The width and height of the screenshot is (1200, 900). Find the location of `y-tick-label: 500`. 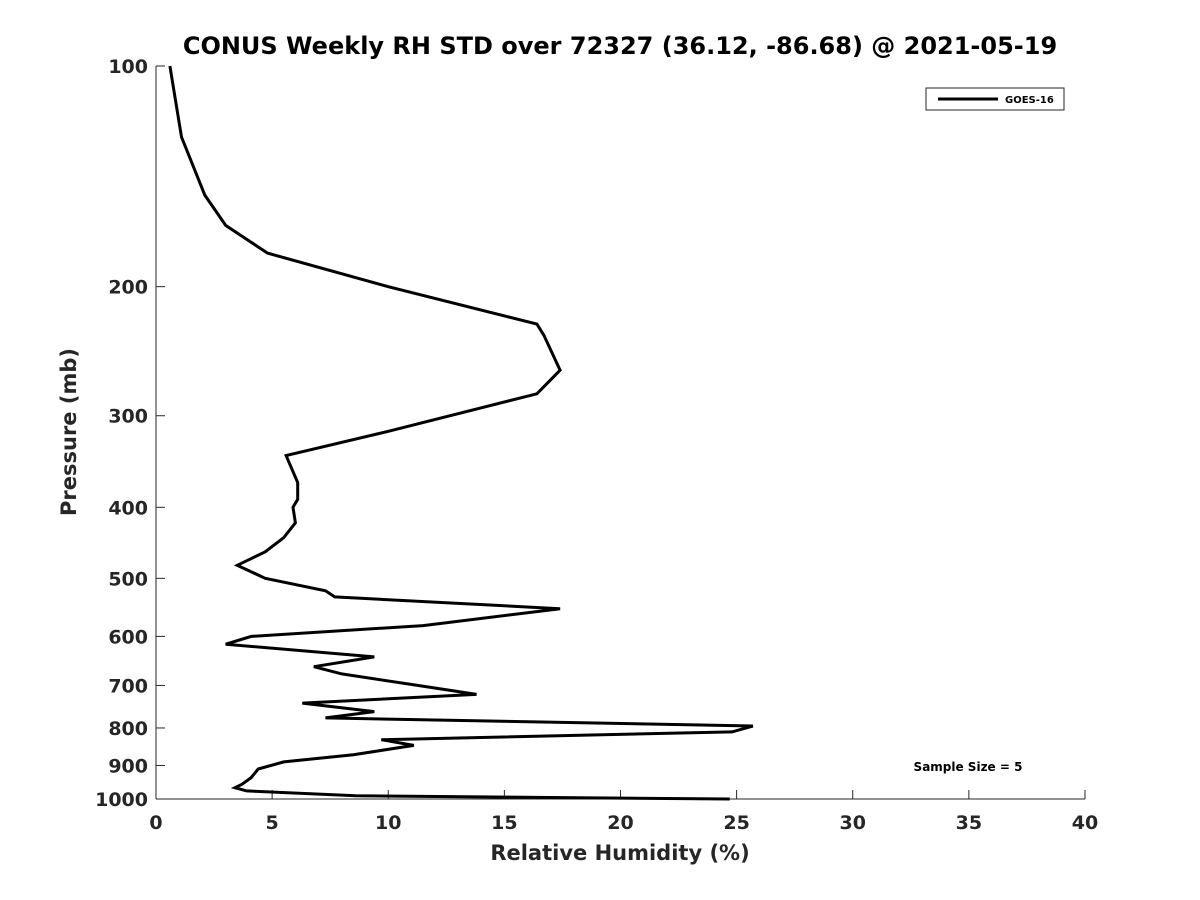

y-tick-label: 500 is located at coordinates (128, 579).